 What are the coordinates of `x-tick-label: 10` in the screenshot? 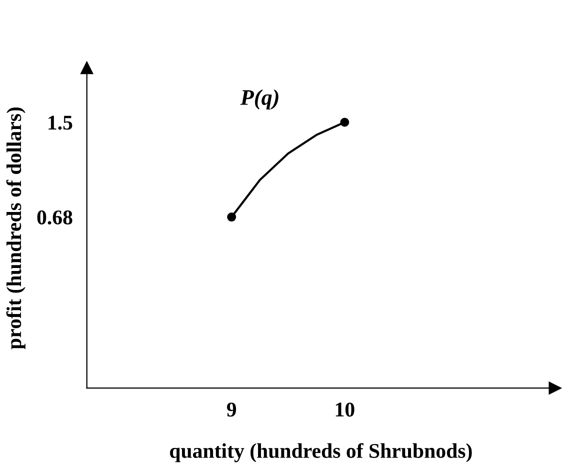 It's located at (345, 409).